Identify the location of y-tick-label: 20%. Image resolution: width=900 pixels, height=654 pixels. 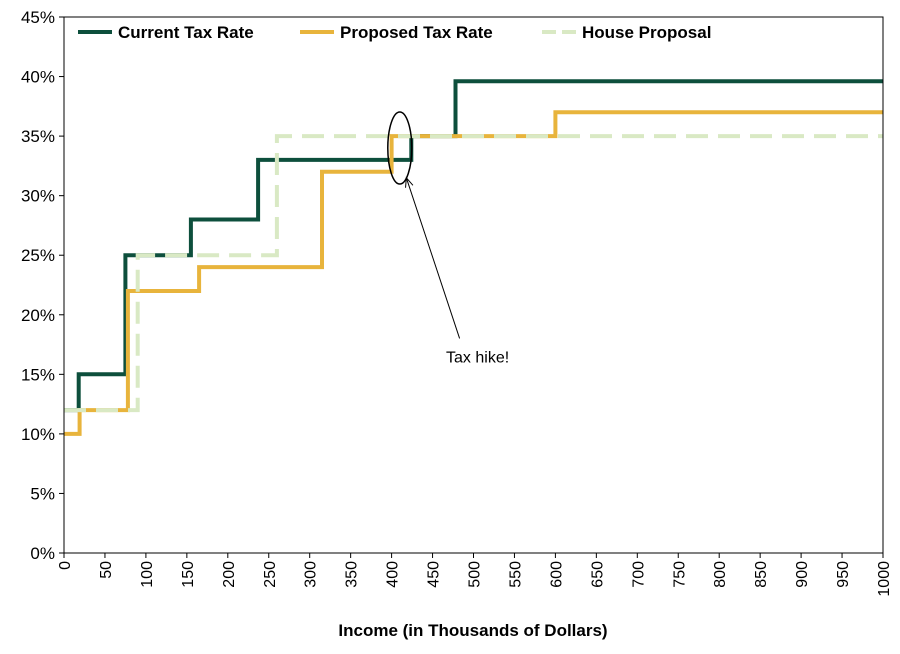
(38, 315).